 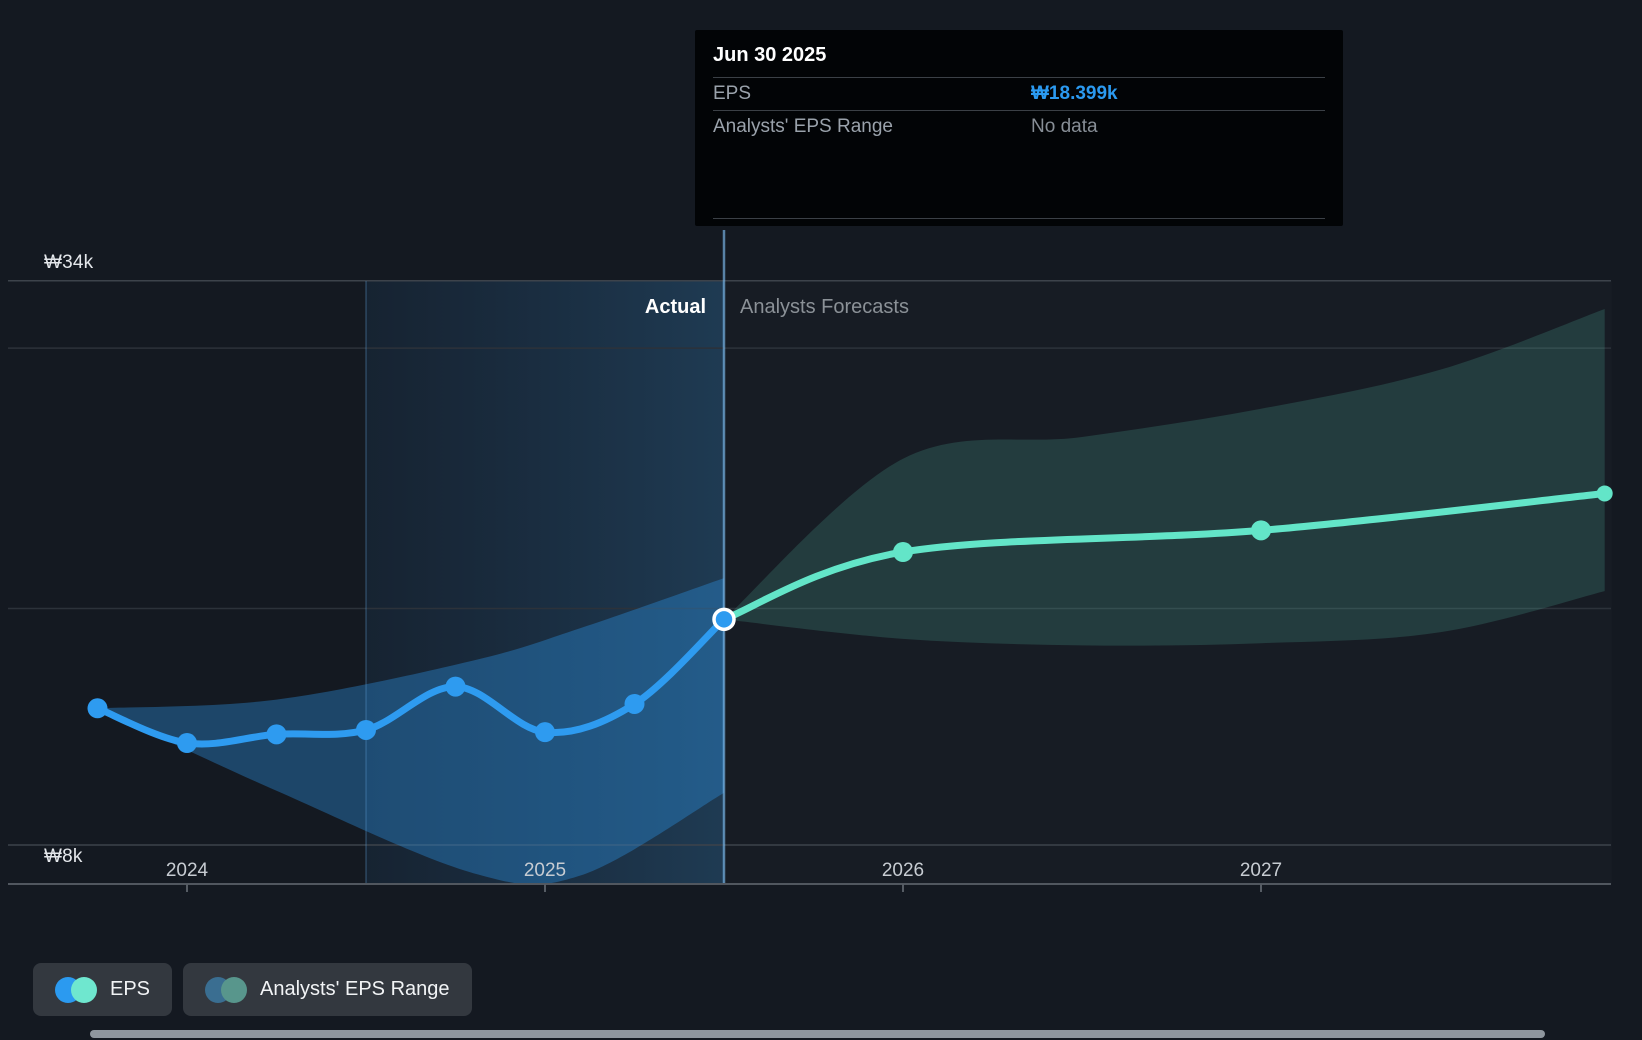 I want to click on legend: EPS Analysts' EPS Range, so click(x=252, y=989).